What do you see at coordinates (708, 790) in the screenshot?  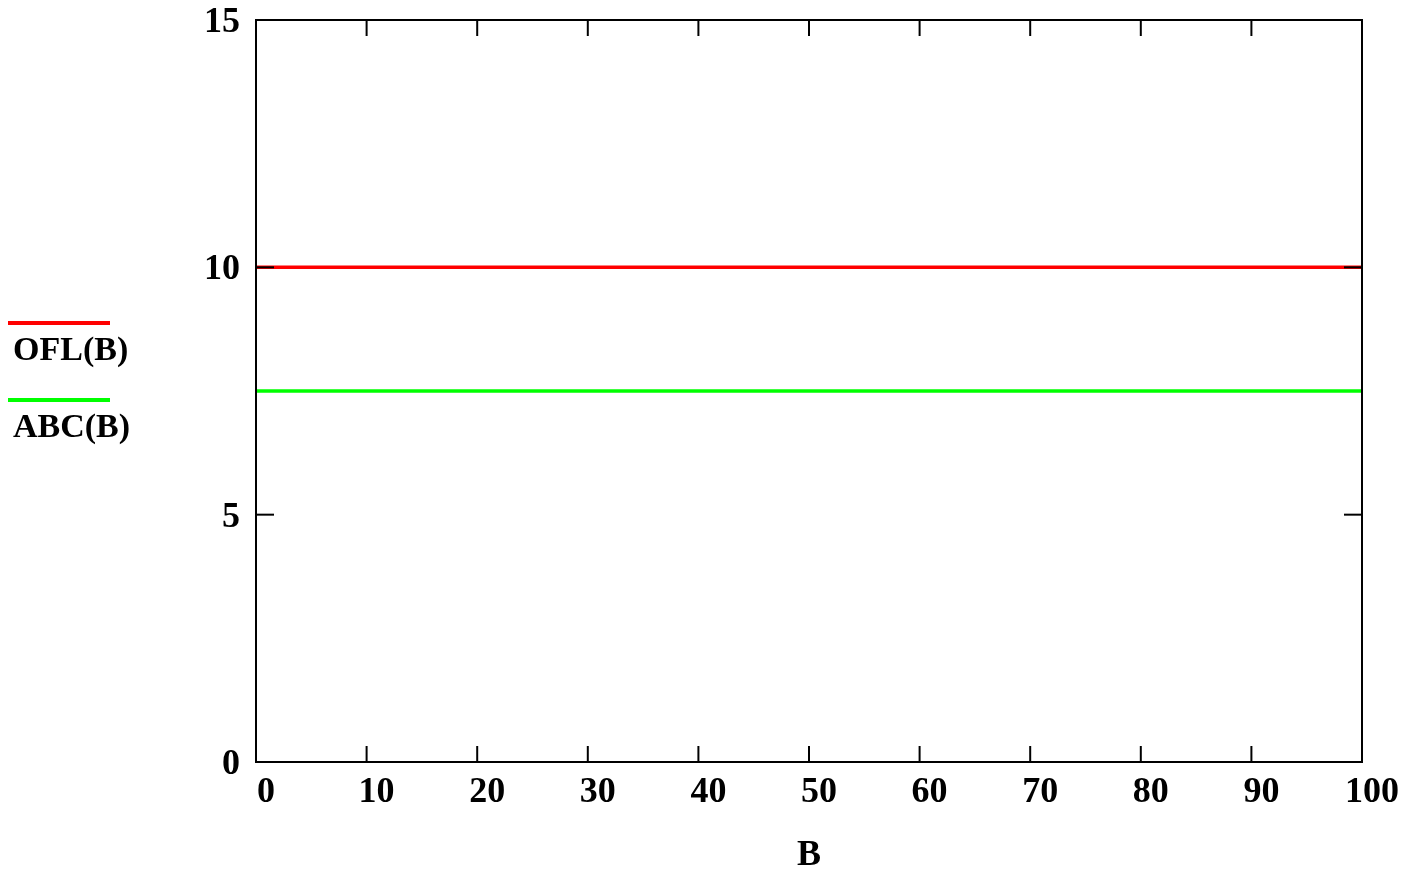 I see `x-tick-label: 40` at bounding box center [708, 790].